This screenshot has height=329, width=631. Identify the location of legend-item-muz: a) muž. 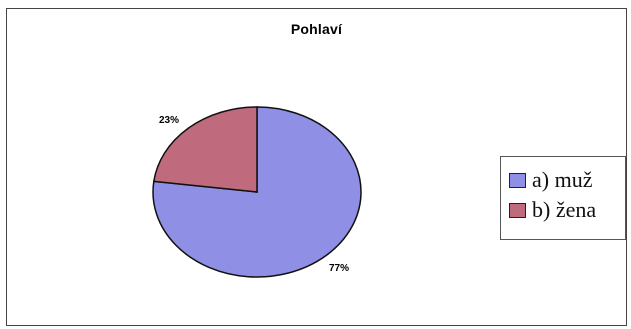
(563, 180).